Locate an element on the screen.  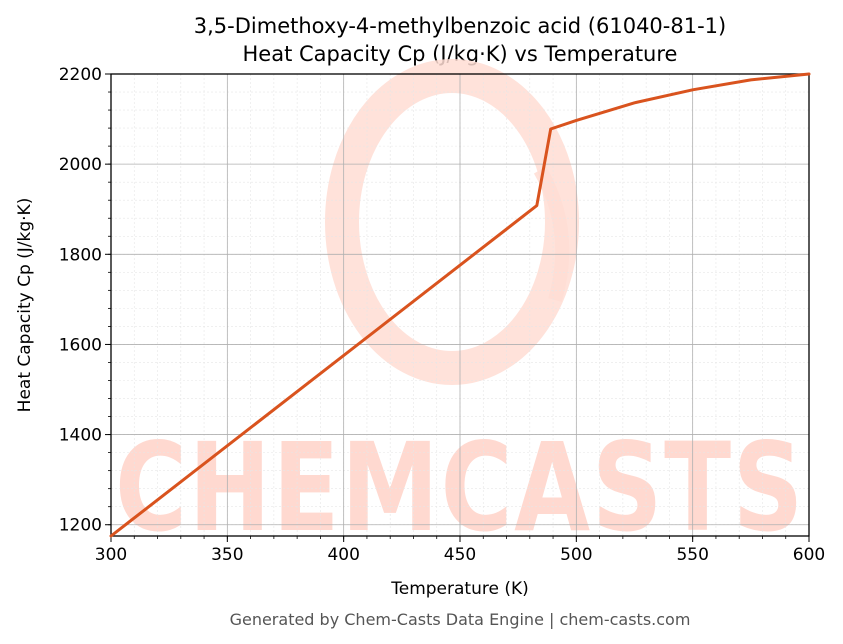
x-tick-label: 450 is located at coordinates (460, 555).